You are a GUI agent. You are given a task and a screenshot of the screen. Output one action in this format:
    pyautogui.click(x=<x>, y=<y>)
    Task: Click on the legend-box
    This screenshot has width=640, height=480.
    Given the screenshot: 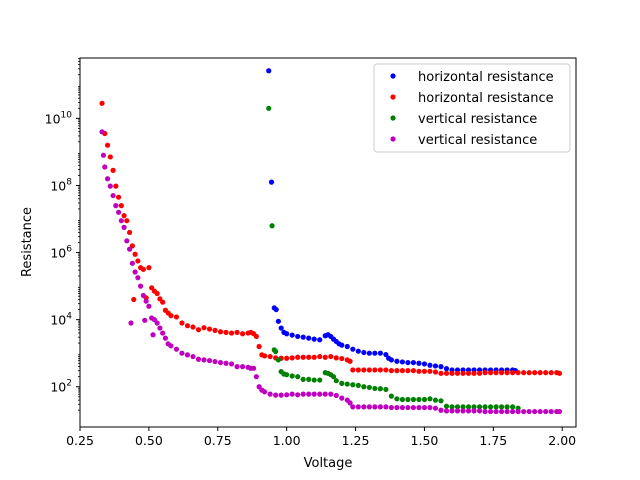 What is the action you would take?
    pyautogui.click(x=472, y=108)
    